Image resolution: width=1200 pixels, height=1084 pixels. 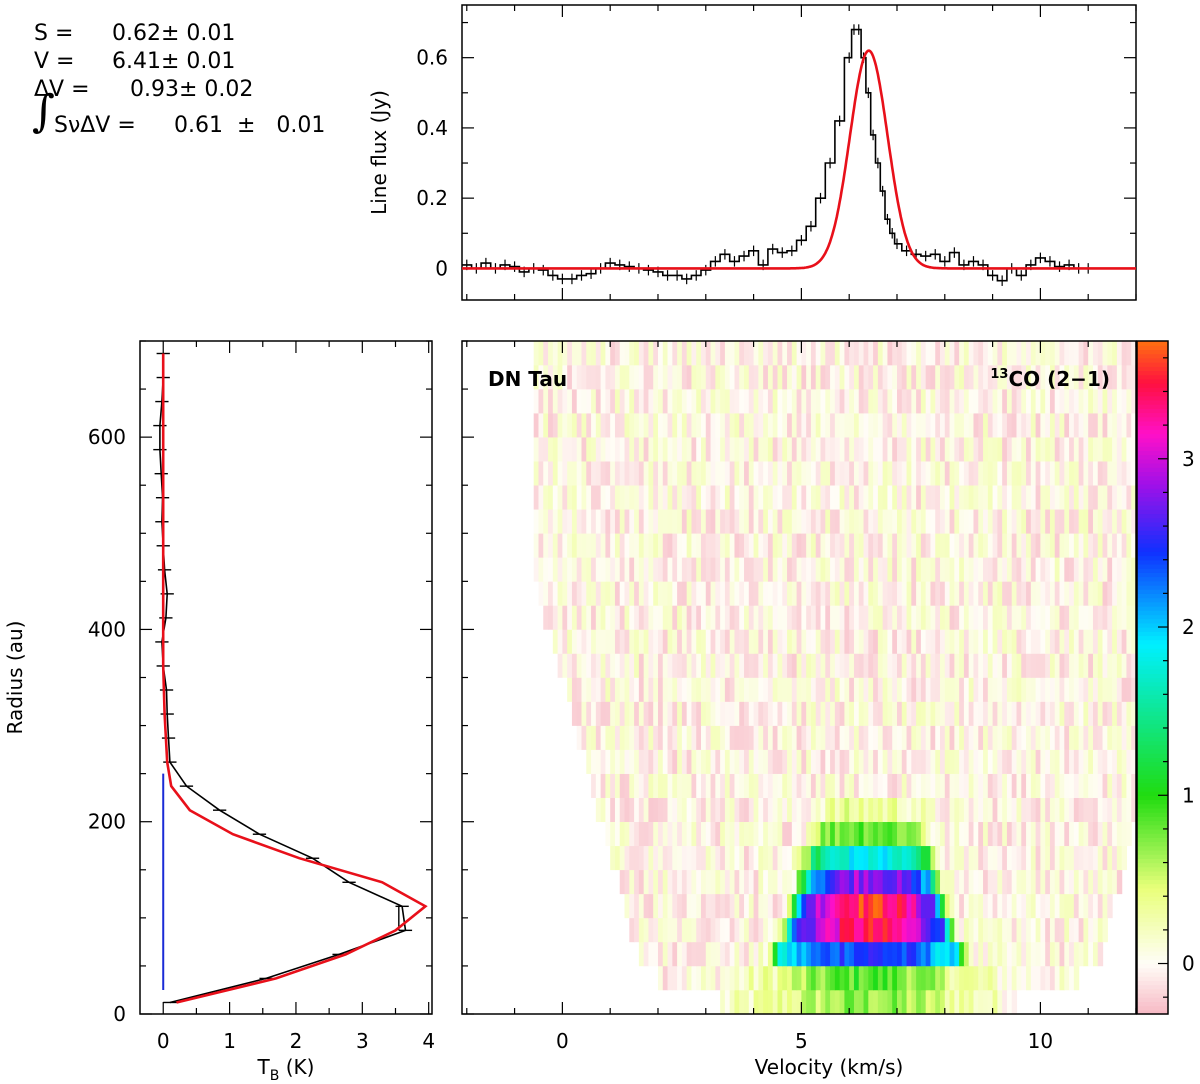 I want to click on spectrum-gaussian-fit, so click(x=799, y=159).